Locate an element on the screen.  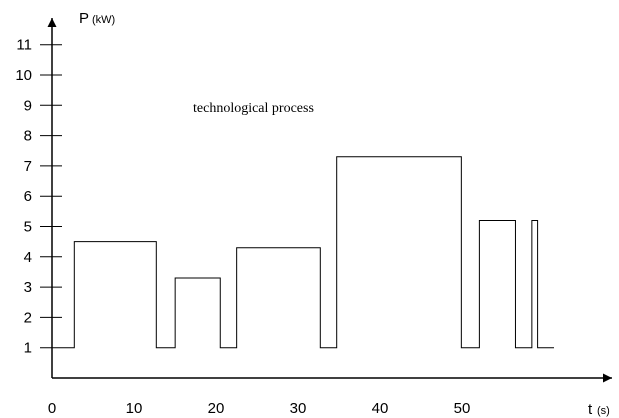
y-tick-label: 2 is located at coordinates (28, 317).